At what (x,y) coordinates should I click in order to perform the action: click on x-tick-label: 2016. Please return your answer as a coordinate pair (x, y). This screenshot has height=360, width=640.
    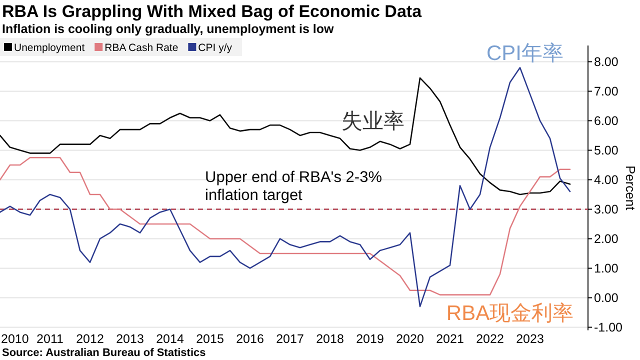
    Looking at the image, I should click on (250, 339).